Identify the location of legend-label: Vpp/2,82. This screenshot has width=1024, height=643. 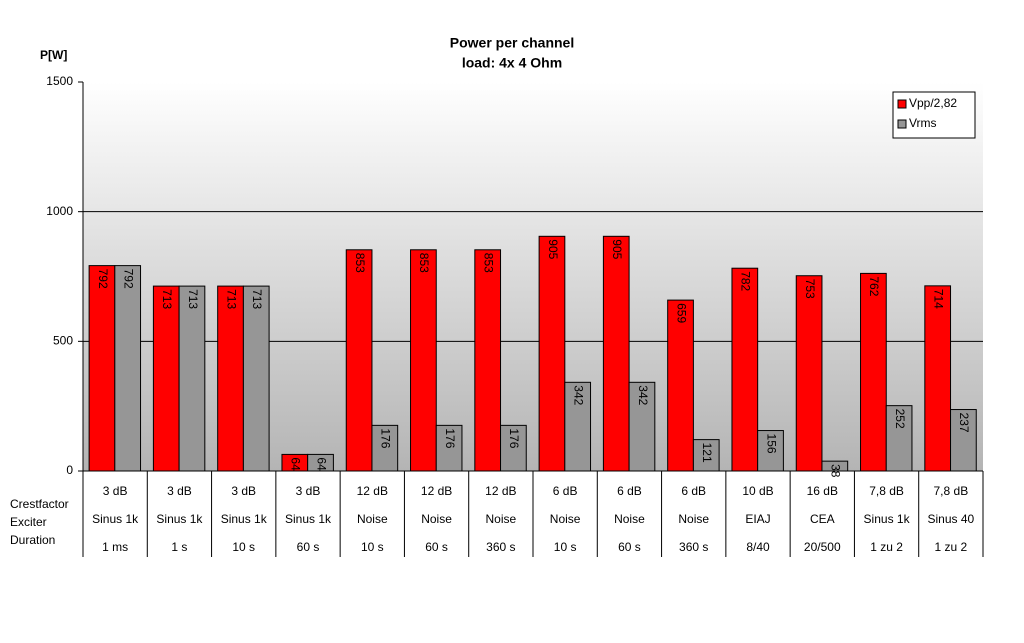
(933, 103).